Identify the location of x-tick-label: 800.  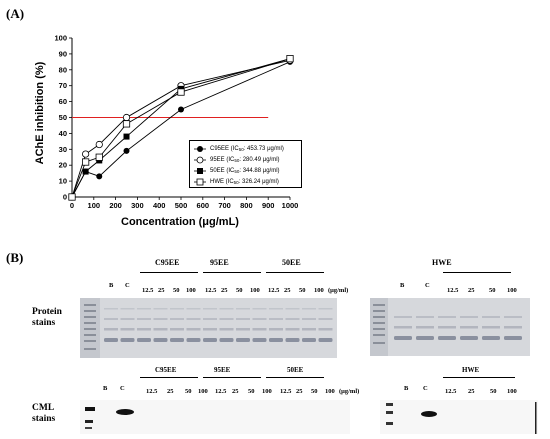
(246, 205).